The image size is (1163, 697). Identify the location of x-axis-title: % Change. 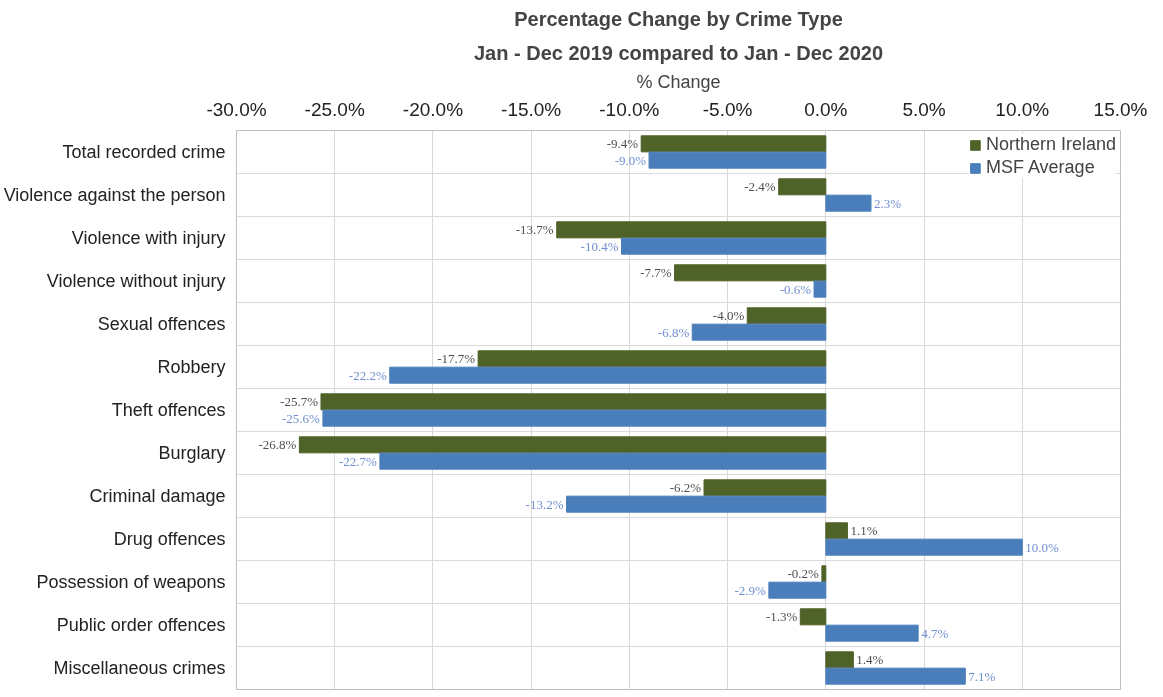
(678, 81).